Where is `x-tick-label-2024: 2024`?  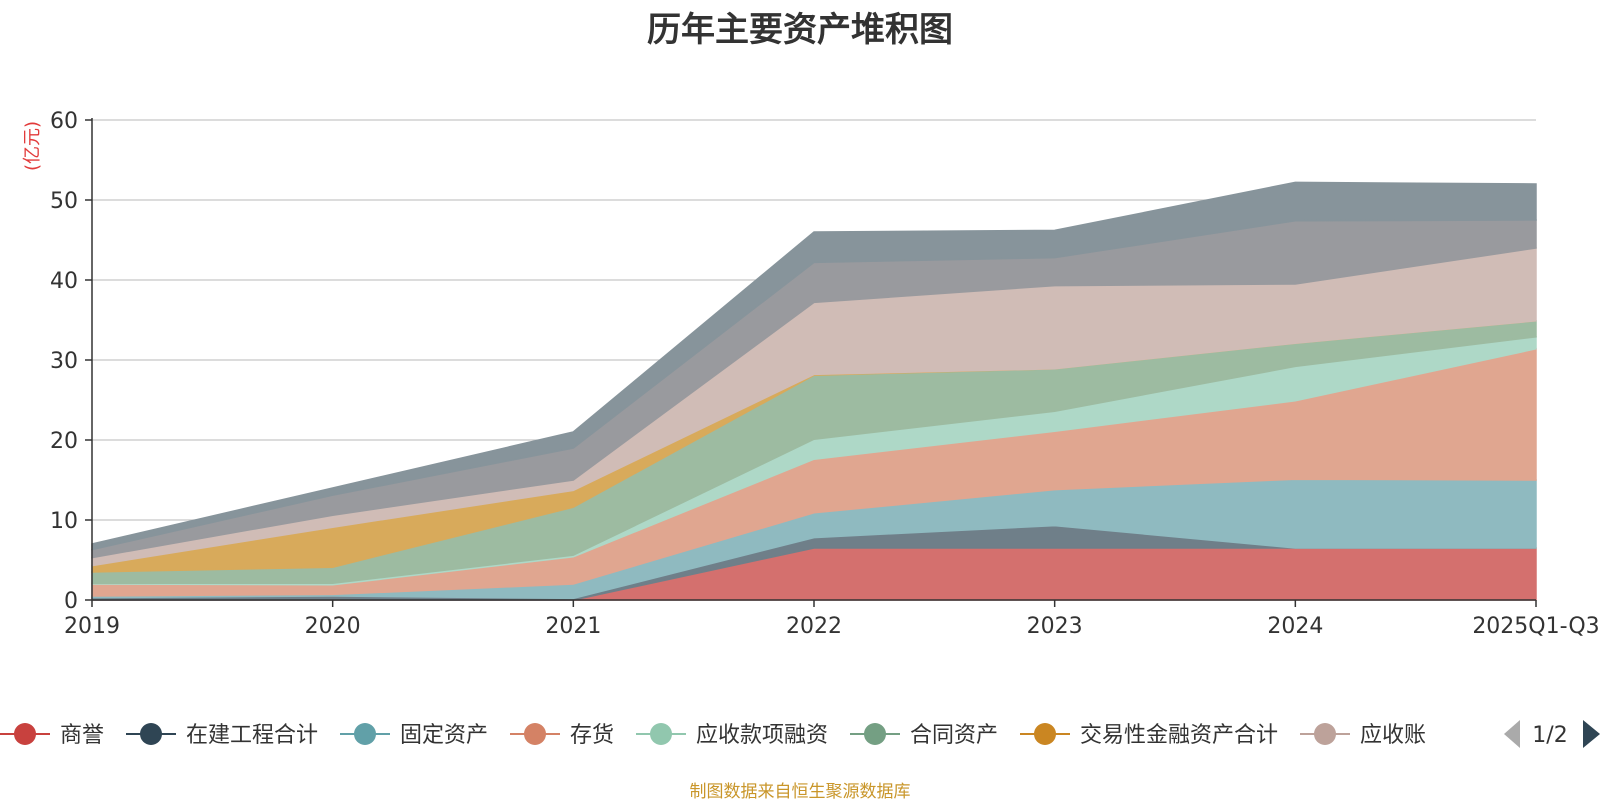 x-tick-label-2024: 2024 is located at coordinates (1295, 626).